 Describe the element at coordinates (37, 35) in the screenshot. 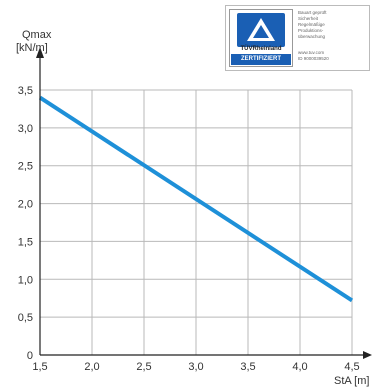

I see `y-axis-title-line1: Qmax` at that location.